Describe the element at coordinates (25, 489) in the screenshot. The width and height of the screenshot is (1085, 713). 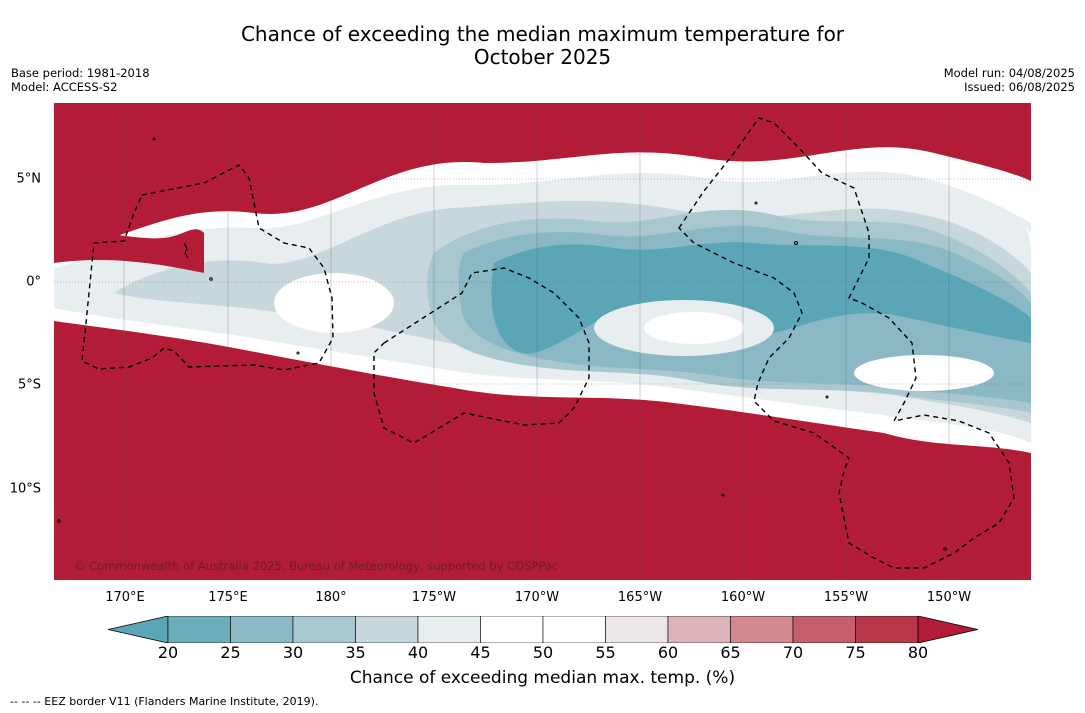
I see `lat-label: 10°S` at that location.